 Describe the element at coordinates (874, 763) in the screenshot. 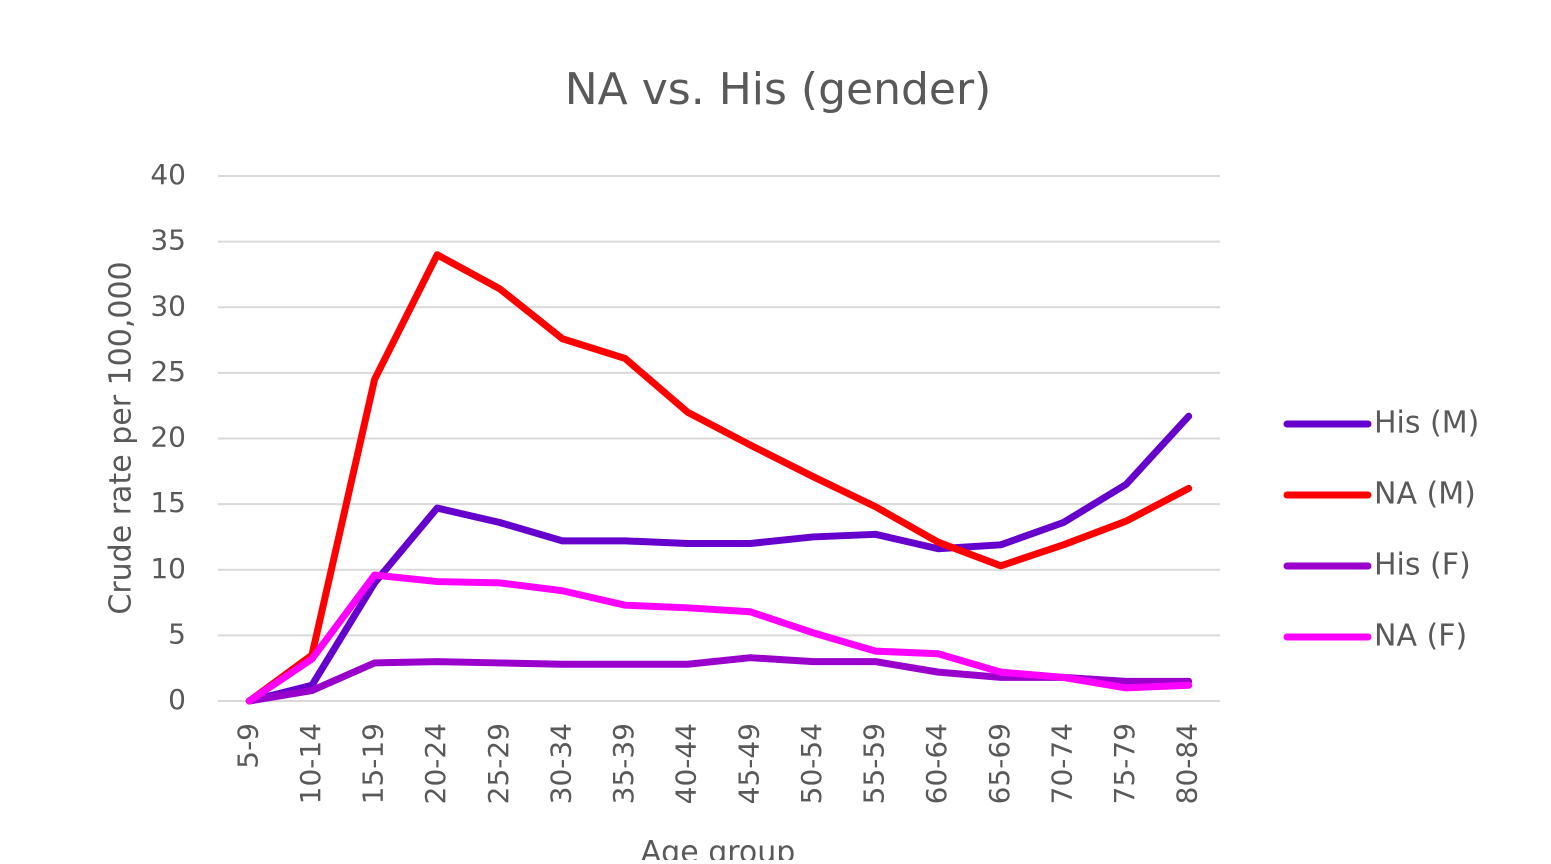

I see `x-tick-label: 55-59` at that location.